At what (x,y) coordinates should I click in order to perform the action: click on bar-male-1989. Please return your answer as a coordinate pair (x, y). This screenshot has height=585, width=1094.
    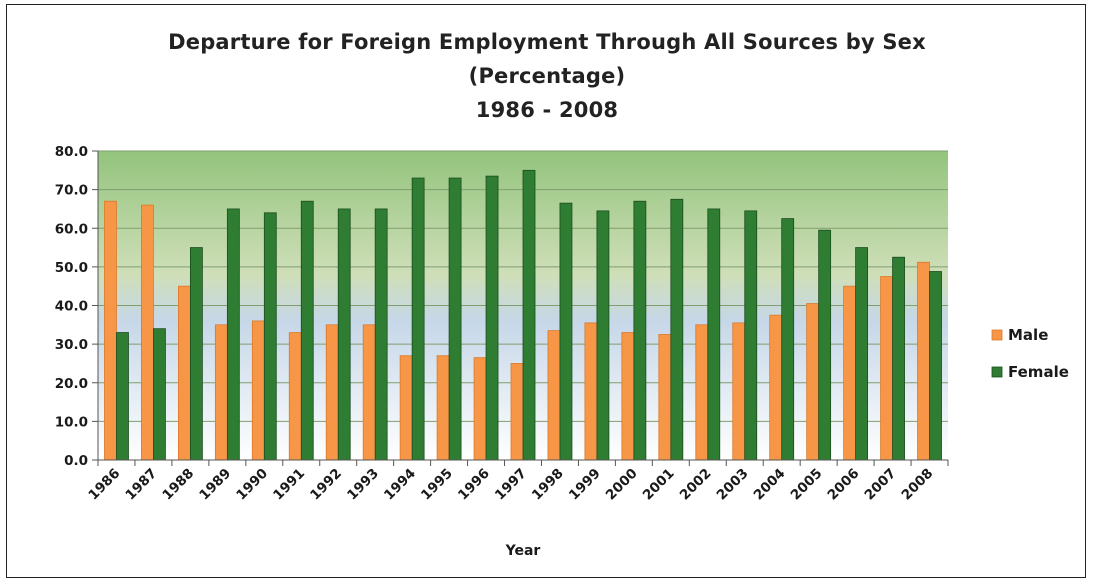
    Looking at the image, I should click on (221, 392).